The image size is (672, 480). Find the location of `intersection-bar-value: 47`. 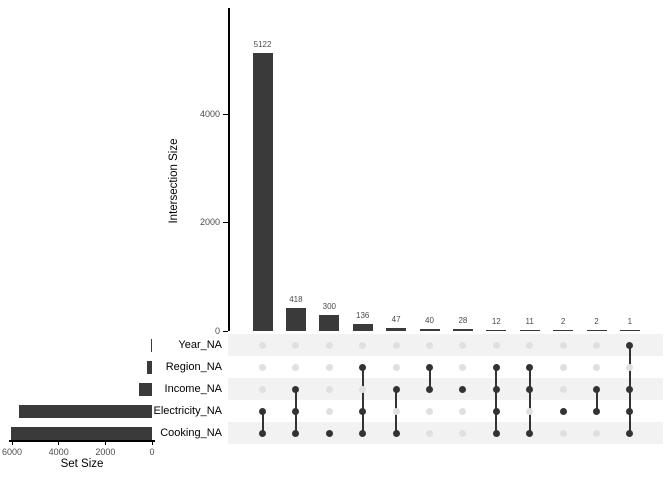

intersection-bar-value: 47 is located at coordinates (396, 320).